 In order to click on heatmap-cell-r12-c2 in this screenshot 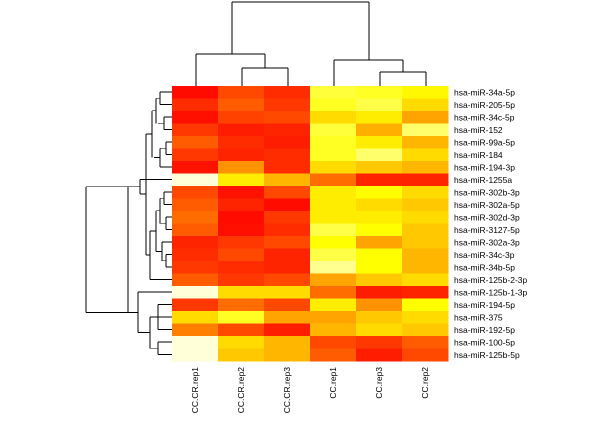, I will do `click(287, 242)`.